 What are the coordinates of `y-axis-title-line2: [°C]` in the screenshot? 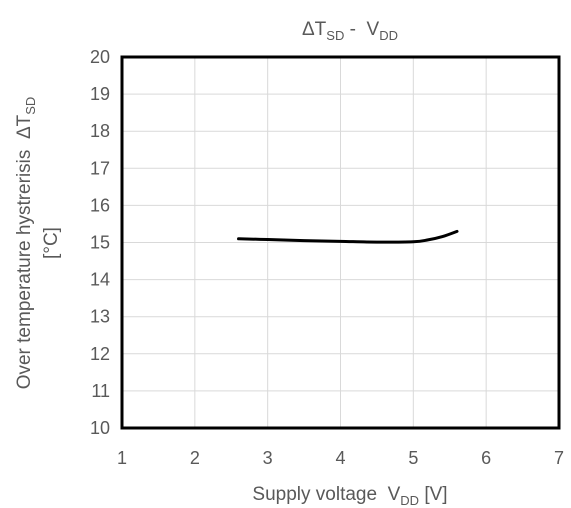 It's located at (51, 243).